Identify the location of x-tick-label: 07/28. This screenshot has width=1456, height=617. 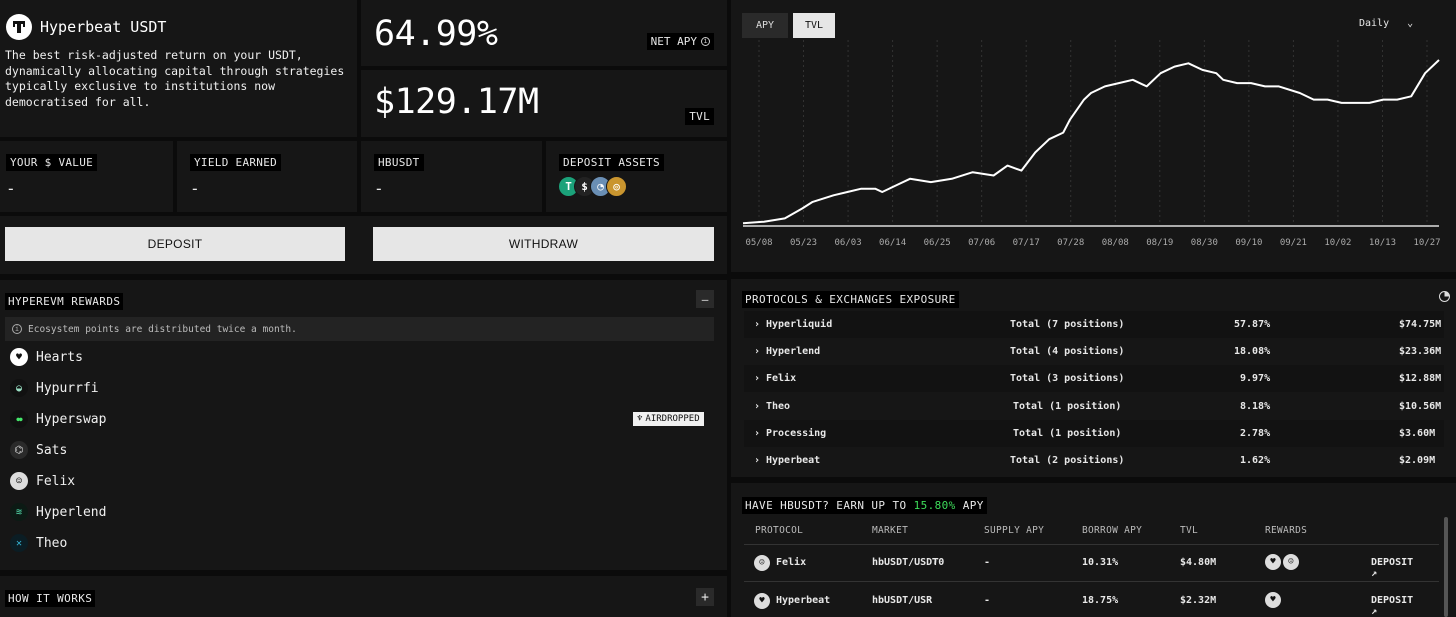
(1070, 243).